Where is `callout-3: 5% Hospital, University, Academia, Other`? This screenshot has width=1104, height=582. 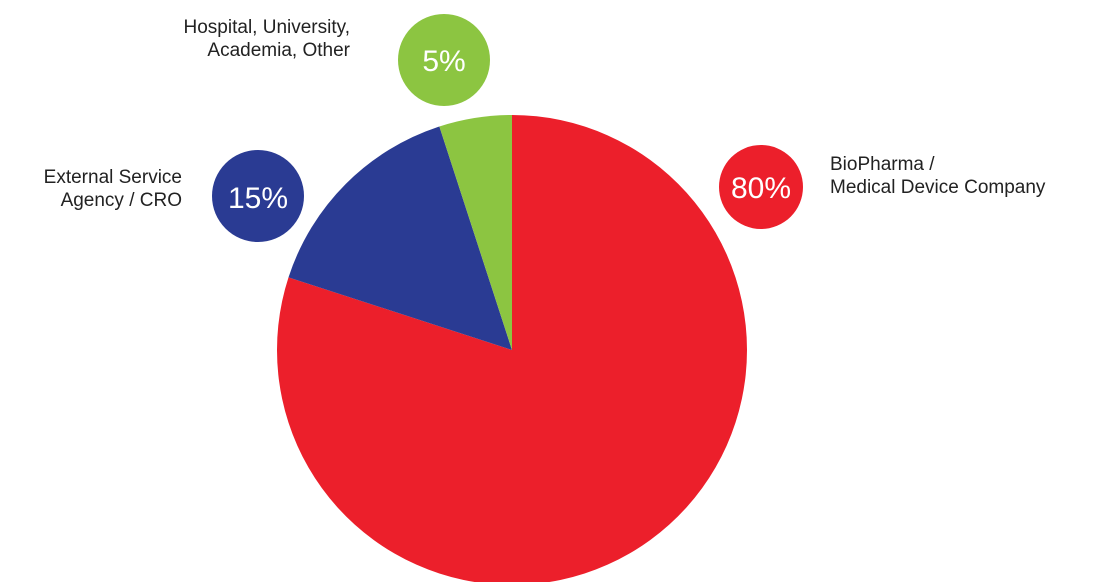 callout-3: 5% Hospital, University, Academia, Other is located at coordinates (337, 60).